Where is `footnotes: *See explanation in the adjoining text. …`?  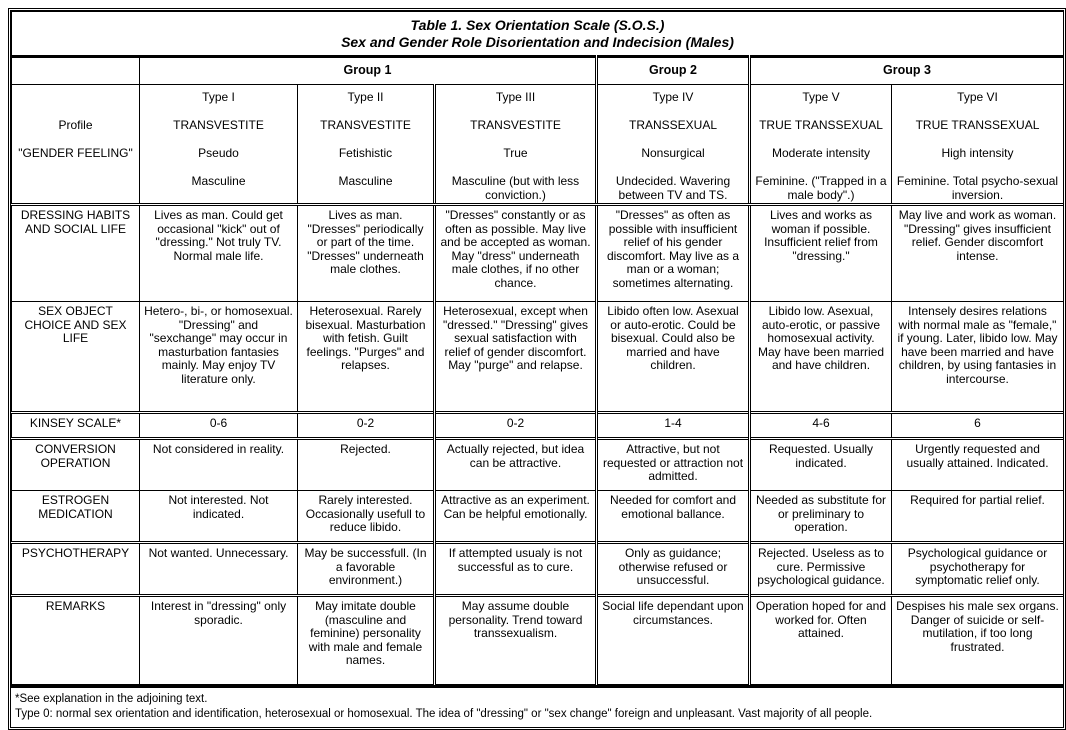 footnotes: *See explanation in the adjoining text. … is located at coordinates (537, 706).